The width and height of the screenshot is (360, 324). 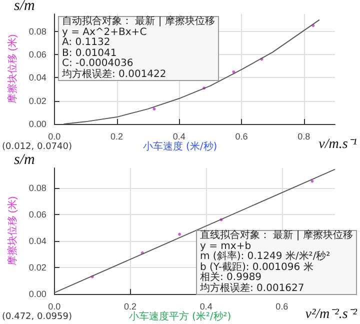 What do you see at coordinates (90, 53) in the screenshot?
I see `annotation: B: 0.01041` at bounding box center [90, 53].